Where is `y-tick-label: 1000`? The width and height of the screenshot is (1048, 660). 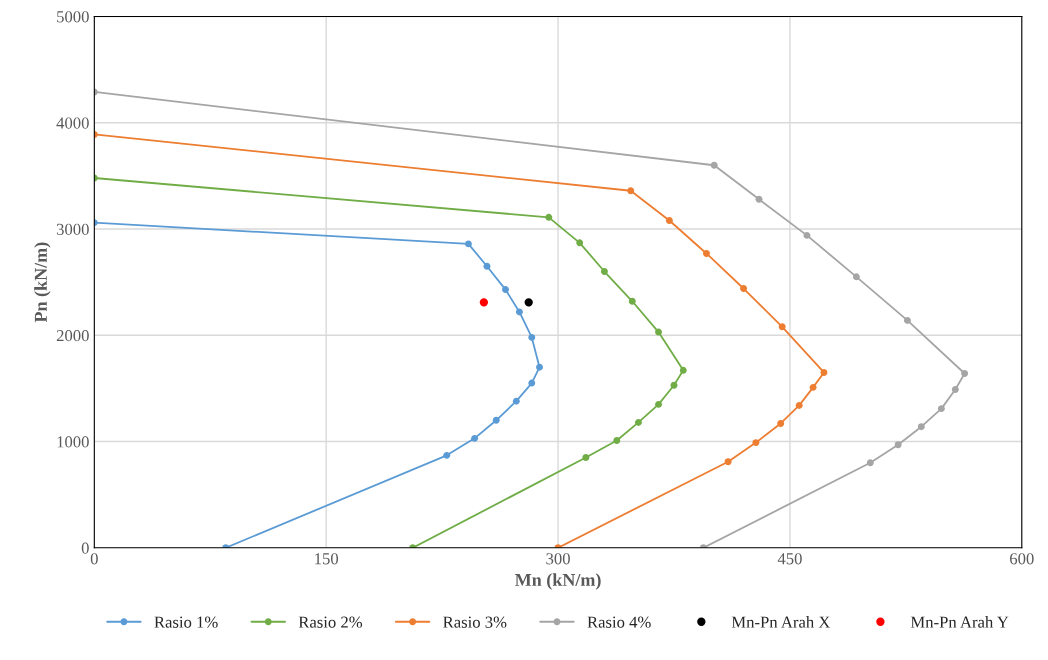
y-tick-label: 1000 is located at coordinates (73, 442).